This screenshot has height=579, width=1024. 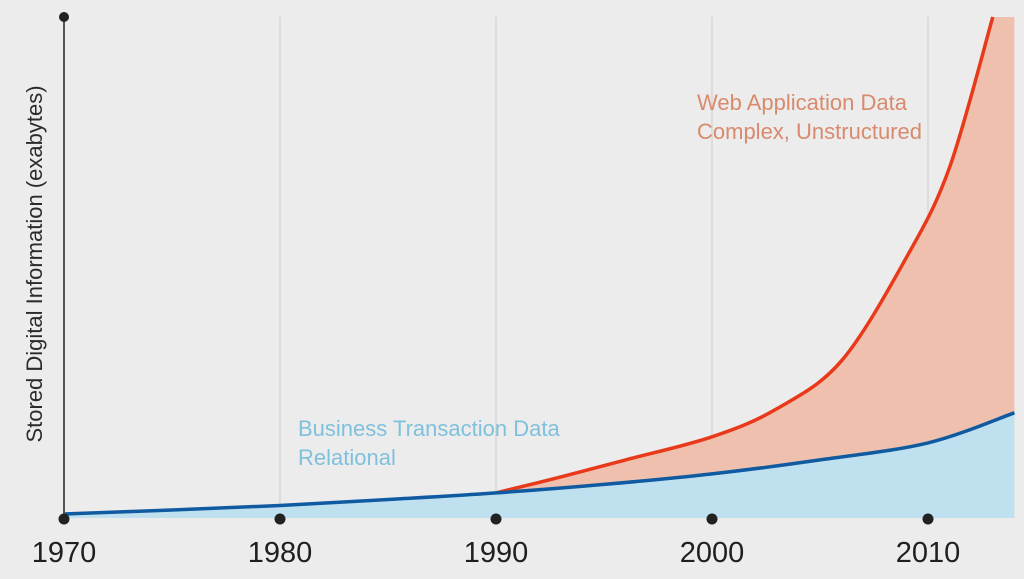 I want to click on x-tick-dot-1990, so click(x=496, y=519).